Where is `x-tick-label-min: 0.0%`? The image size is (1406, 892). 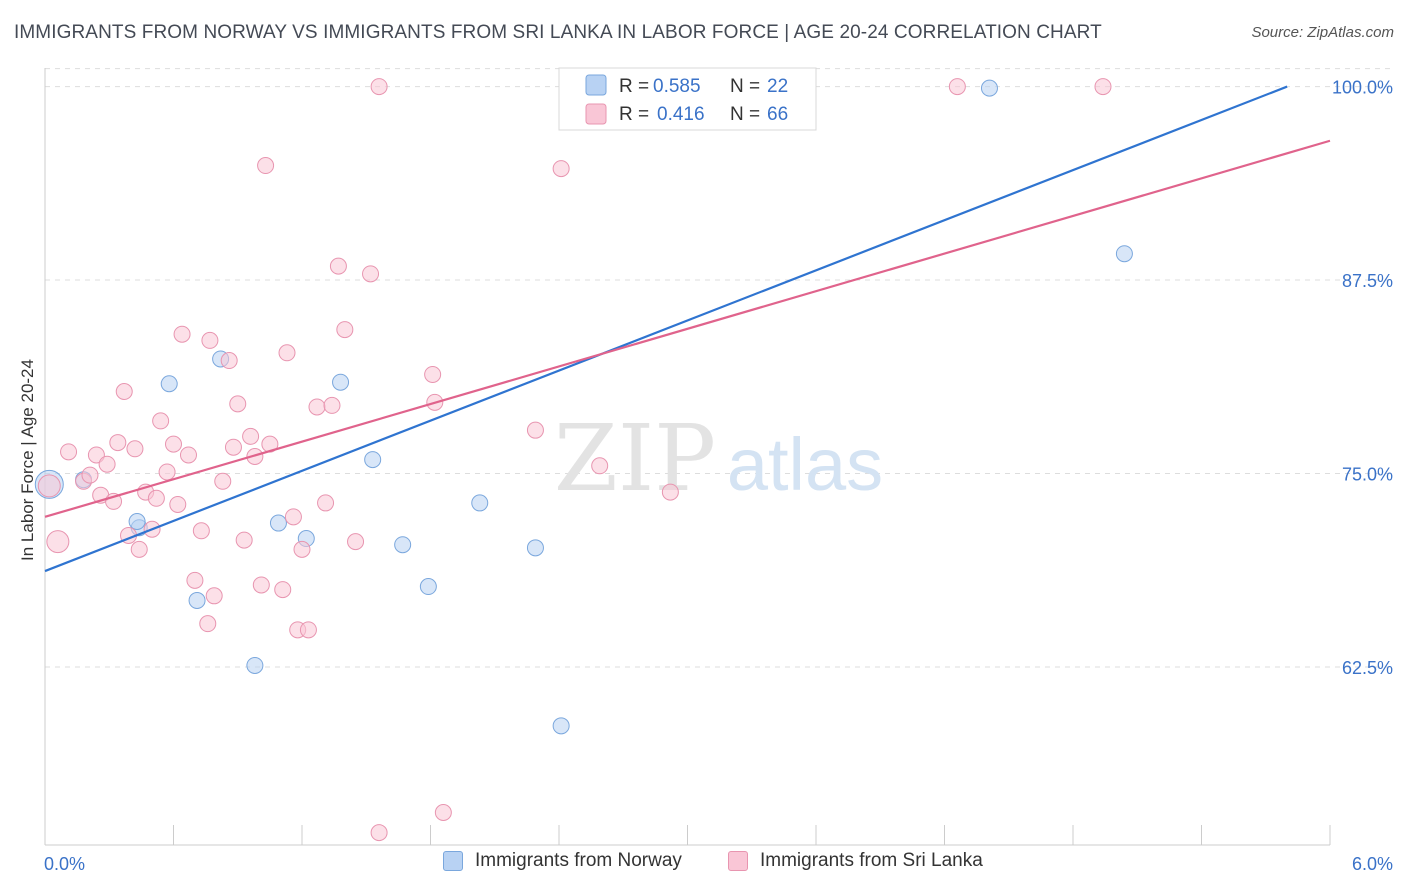
x-tick-label-min: 0.0% is located at coordinates (64, 864).